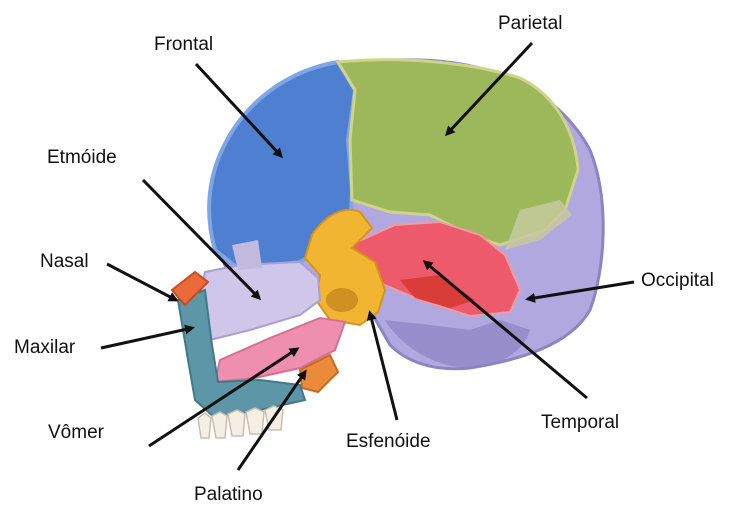 The height and width of the screenshot is (517, 735). I want to click on sphenoid-bone, so click(345, 267).